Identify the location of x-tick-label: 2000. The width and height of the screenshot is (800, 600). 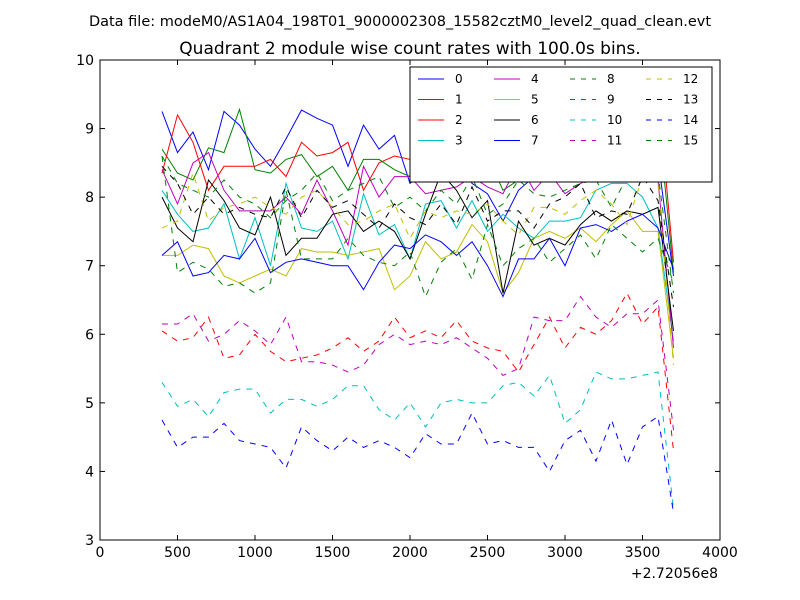
(410, 553).